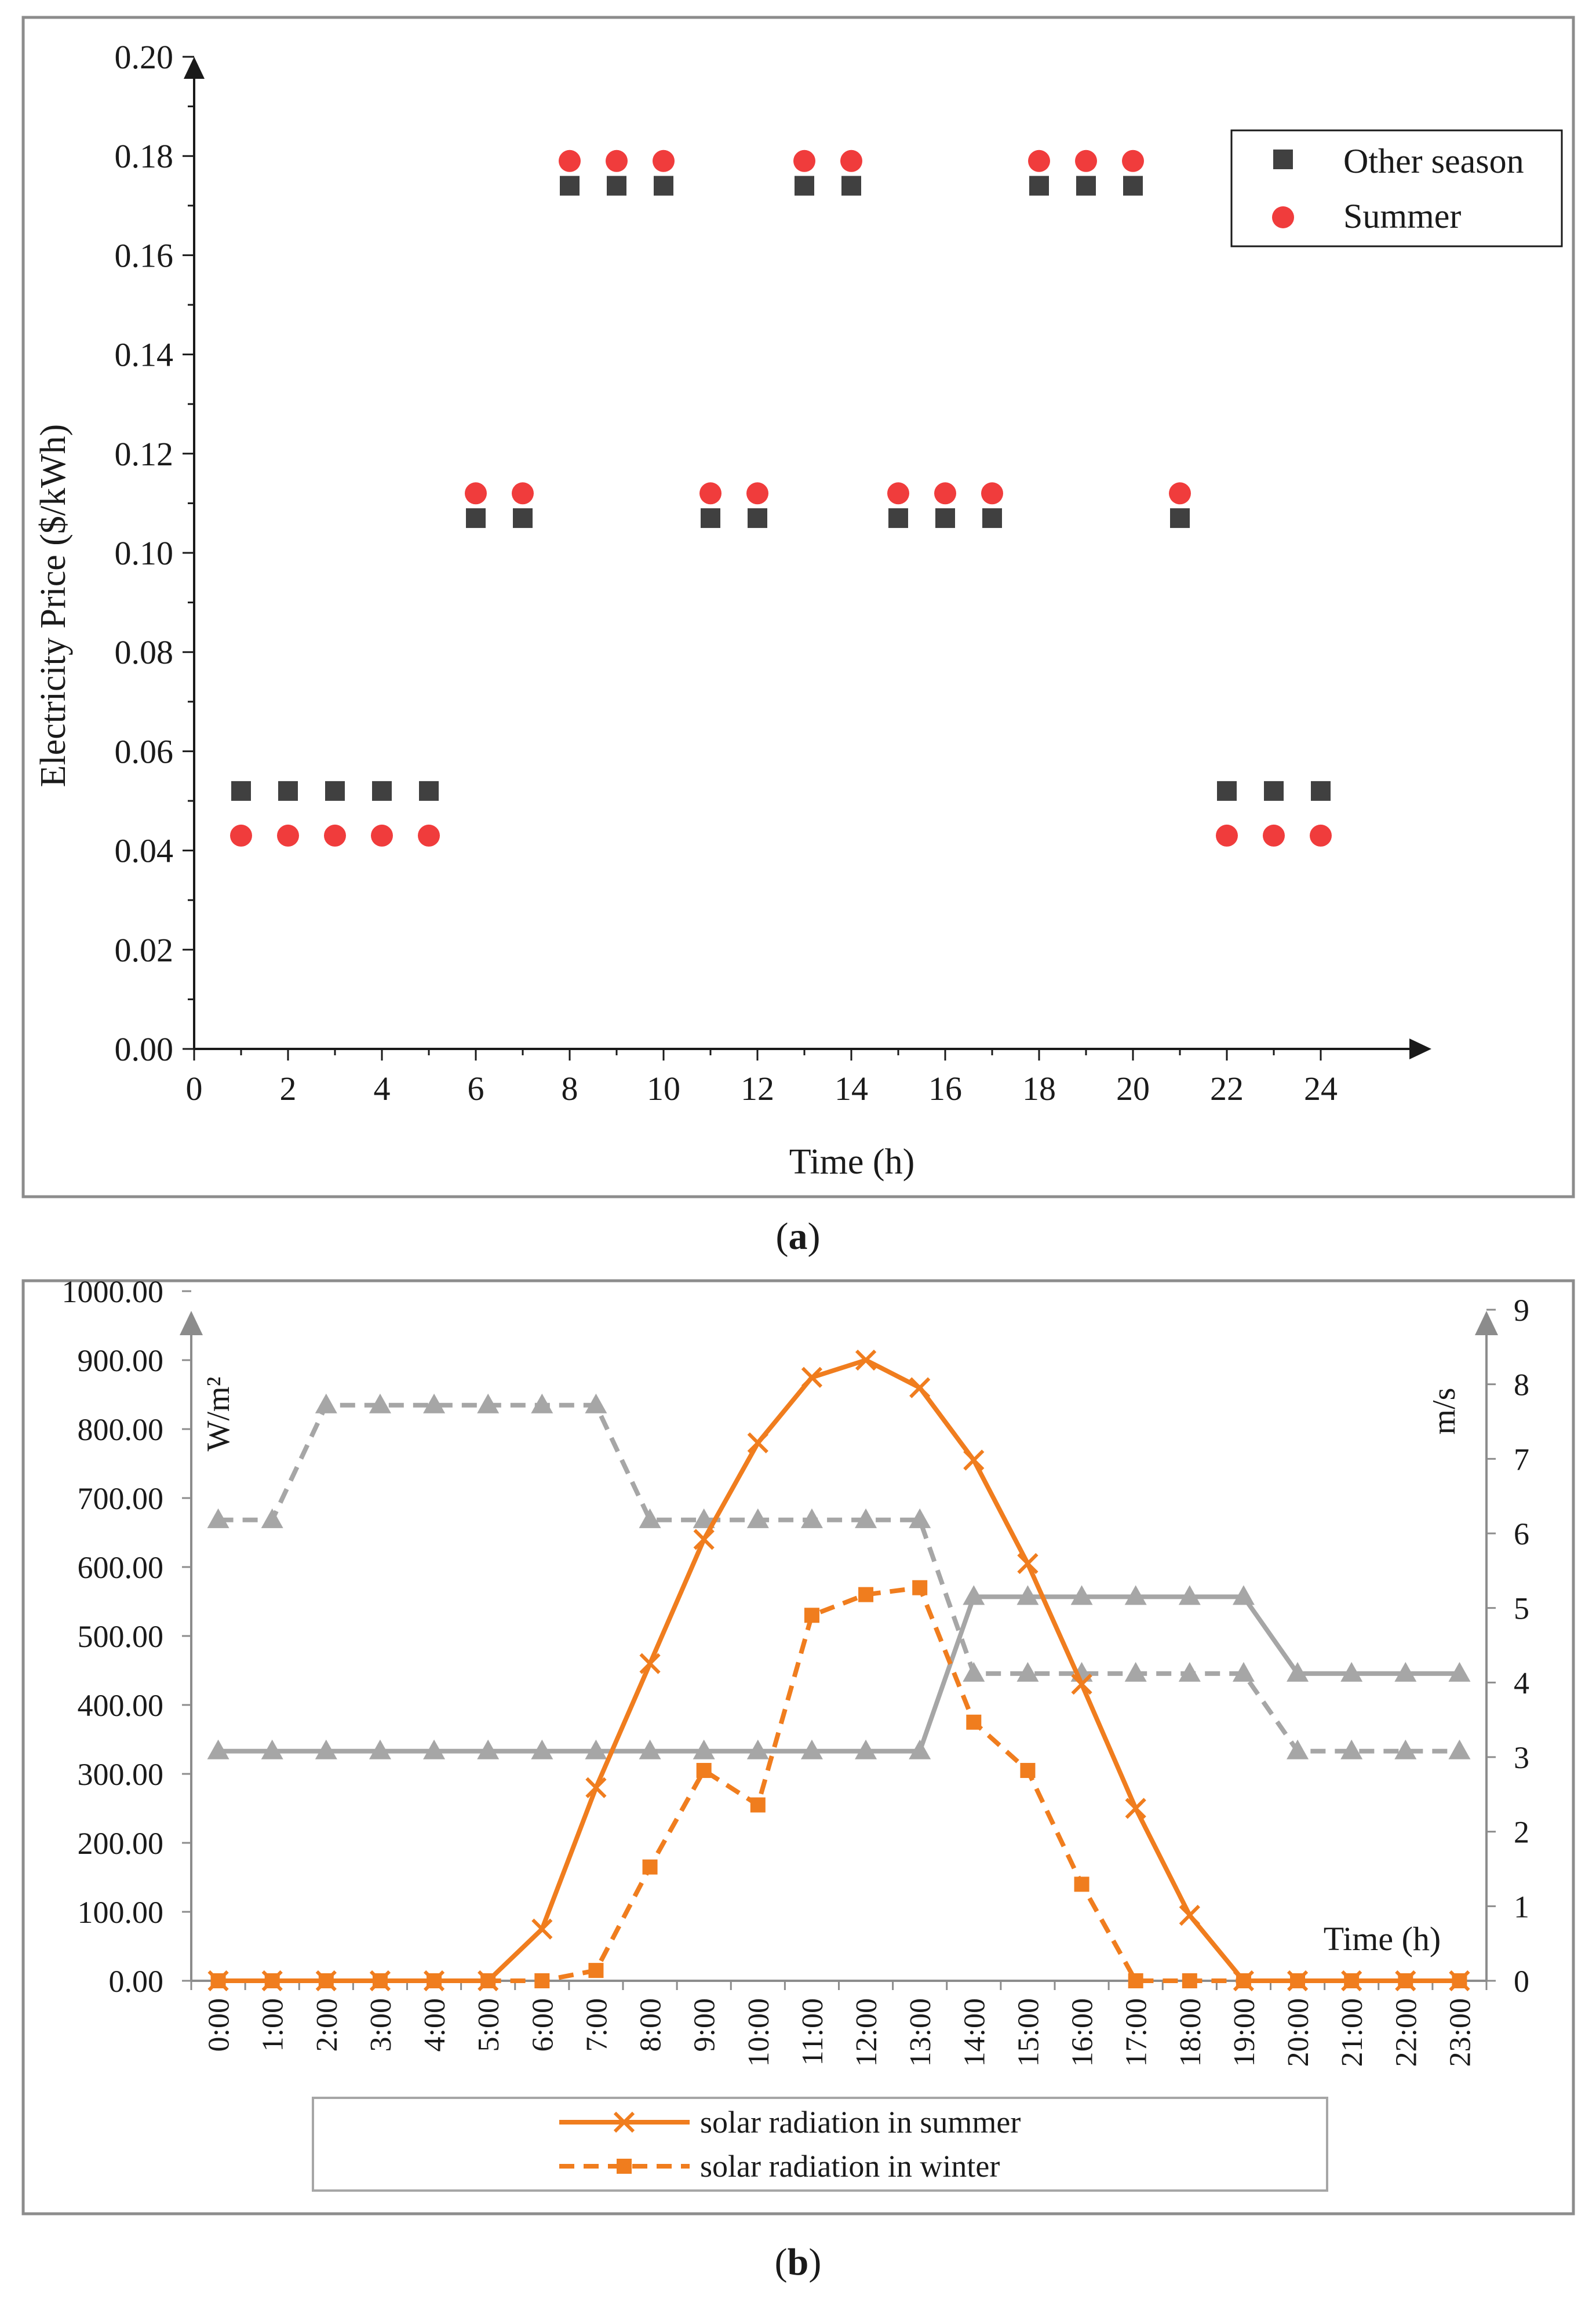 This screenshot has height=2303, width=1596. Describe the element at coordinates (1353, 2032) in the screenshot. I see `x-tick-label: 21:00` at that location.